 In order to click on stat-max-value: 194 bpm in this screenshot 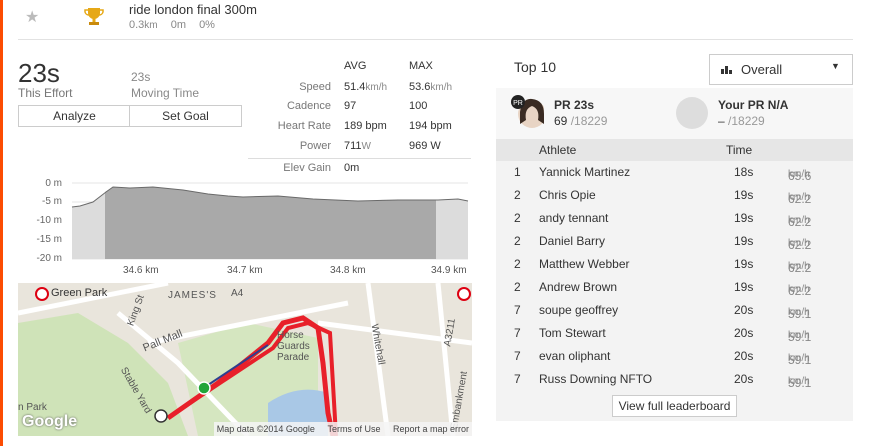, I will do `click(430, 126)`.